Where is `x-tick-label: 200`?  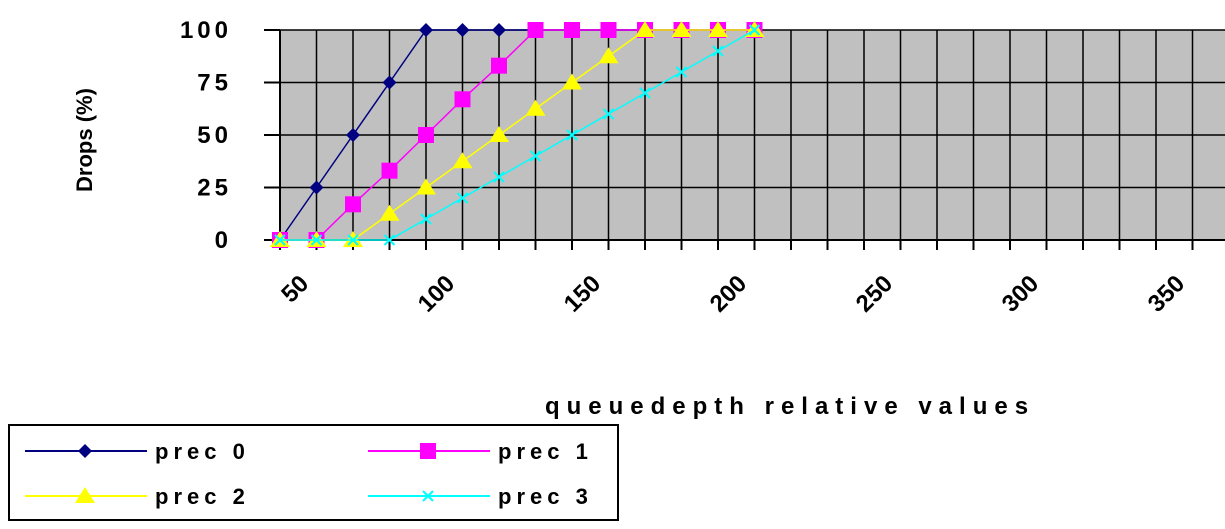
x-tick-label: 200 is located at coordinates (728, 293).